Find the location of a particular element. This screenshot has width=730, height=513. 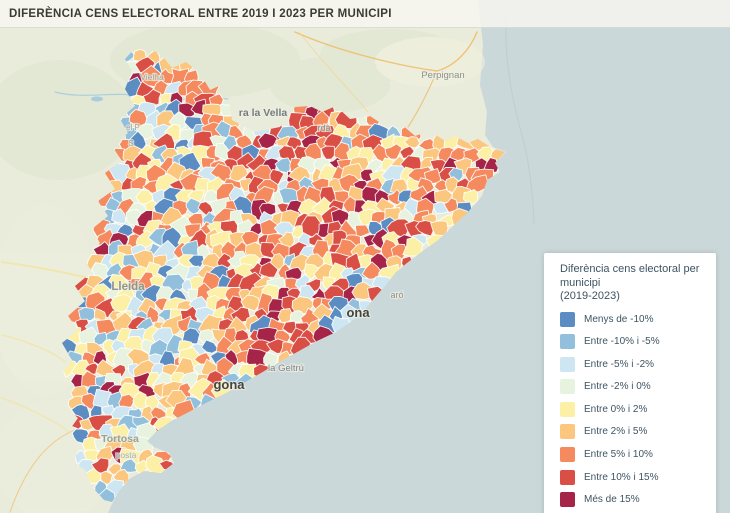

legend-item: Entre 0% i 2% is located at coordinates (633, 409).